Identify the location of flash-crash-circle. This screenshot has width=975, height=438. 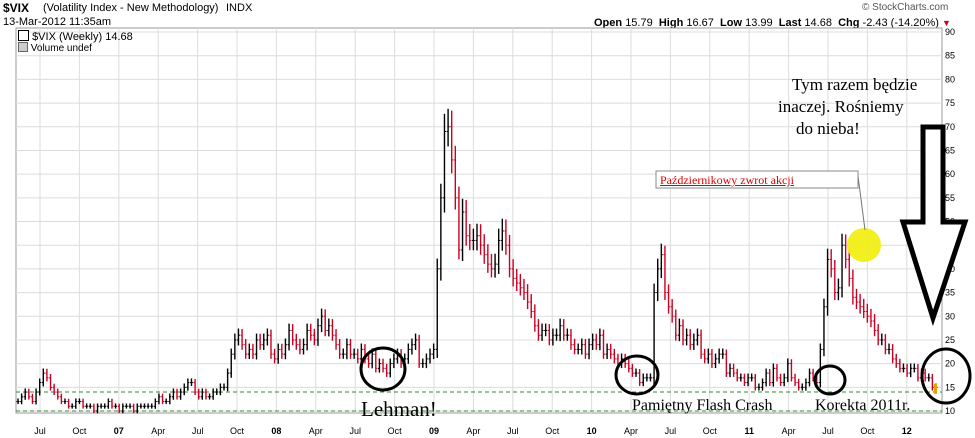
(637, 375).